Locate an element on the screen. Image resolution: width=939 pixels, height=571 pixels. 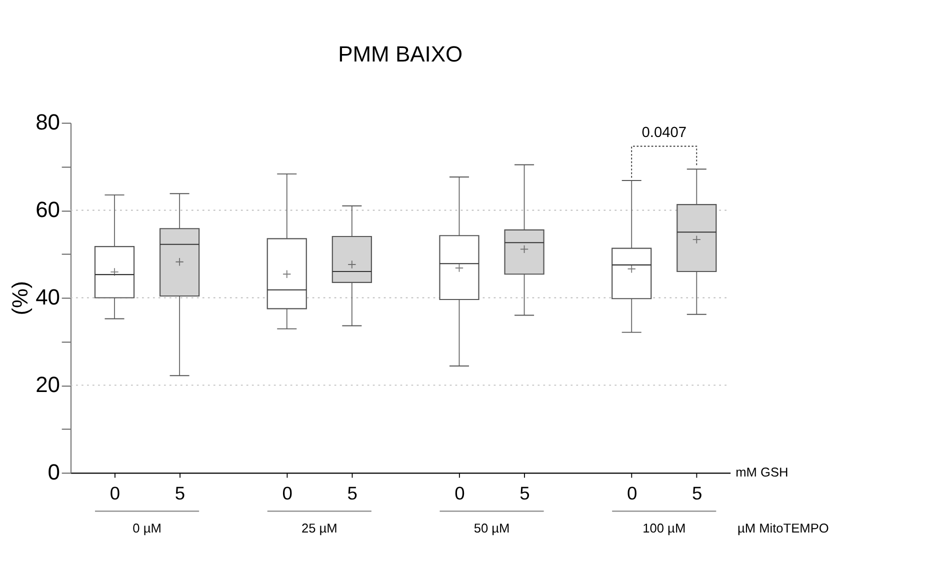
y-axis-title: (%) is located at coordinates (19, 298).